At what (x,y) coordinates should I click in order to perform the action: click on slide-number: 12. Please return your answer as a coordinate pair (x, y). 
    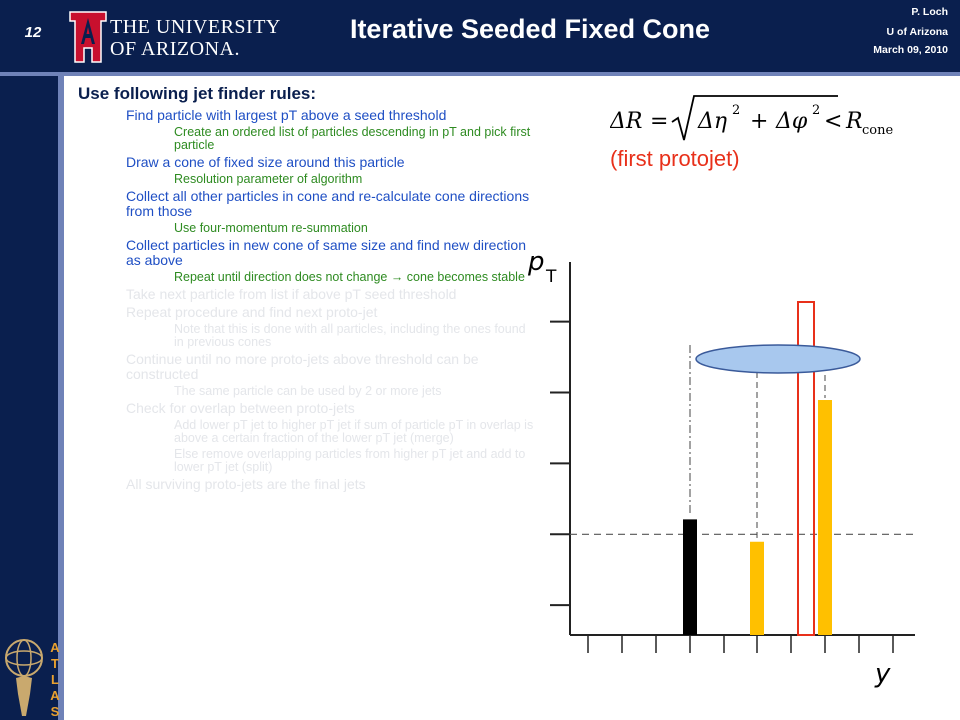
    Looking at the image, I should click on (33, 32).